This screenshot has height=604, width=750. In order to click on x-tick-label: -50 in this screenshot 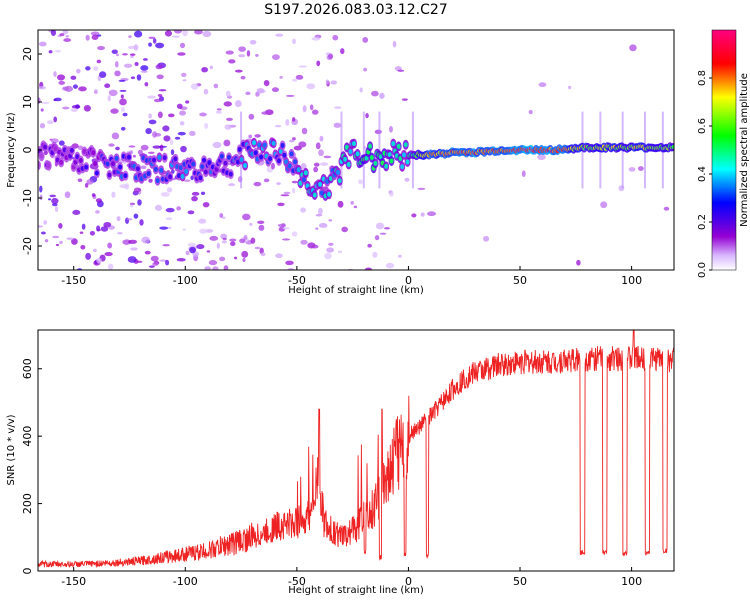, I will do `click(297, 581)`.